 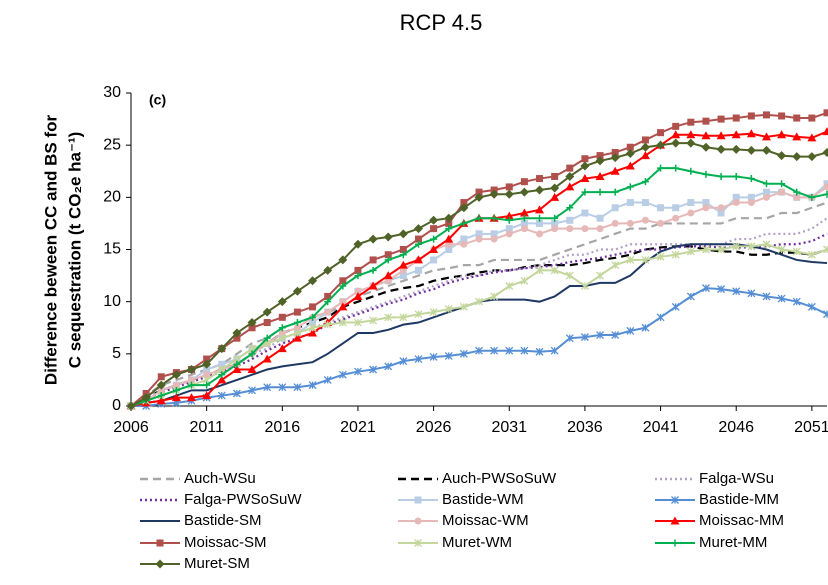 I want to click on legend-item: Muret-WM, so click(x=455, y=542).